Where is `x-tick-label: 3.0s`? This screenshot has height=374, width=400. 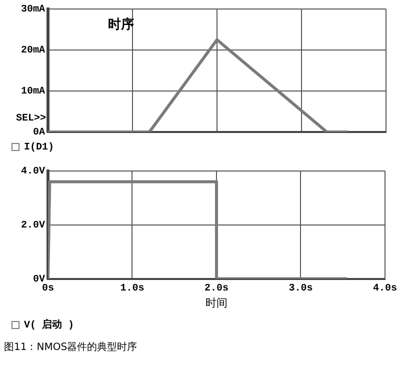 x-tick-label: 3.0s is located at coordinates (300, 288).